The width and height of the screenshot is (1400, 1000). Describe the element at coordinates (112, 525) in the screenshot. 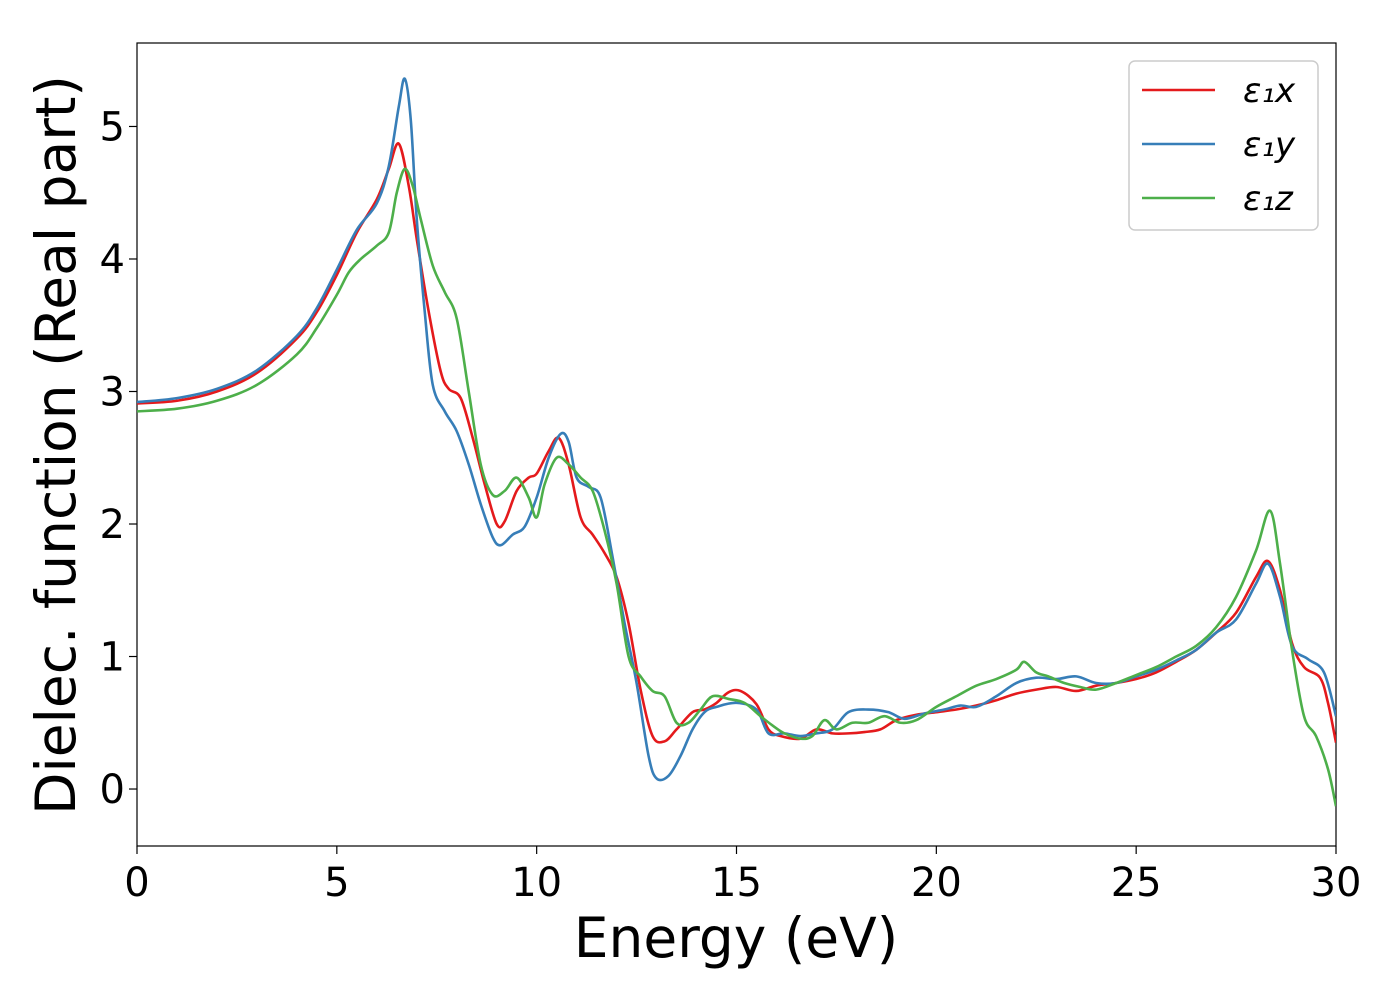

I see `y-tick-label: 2` at that location.